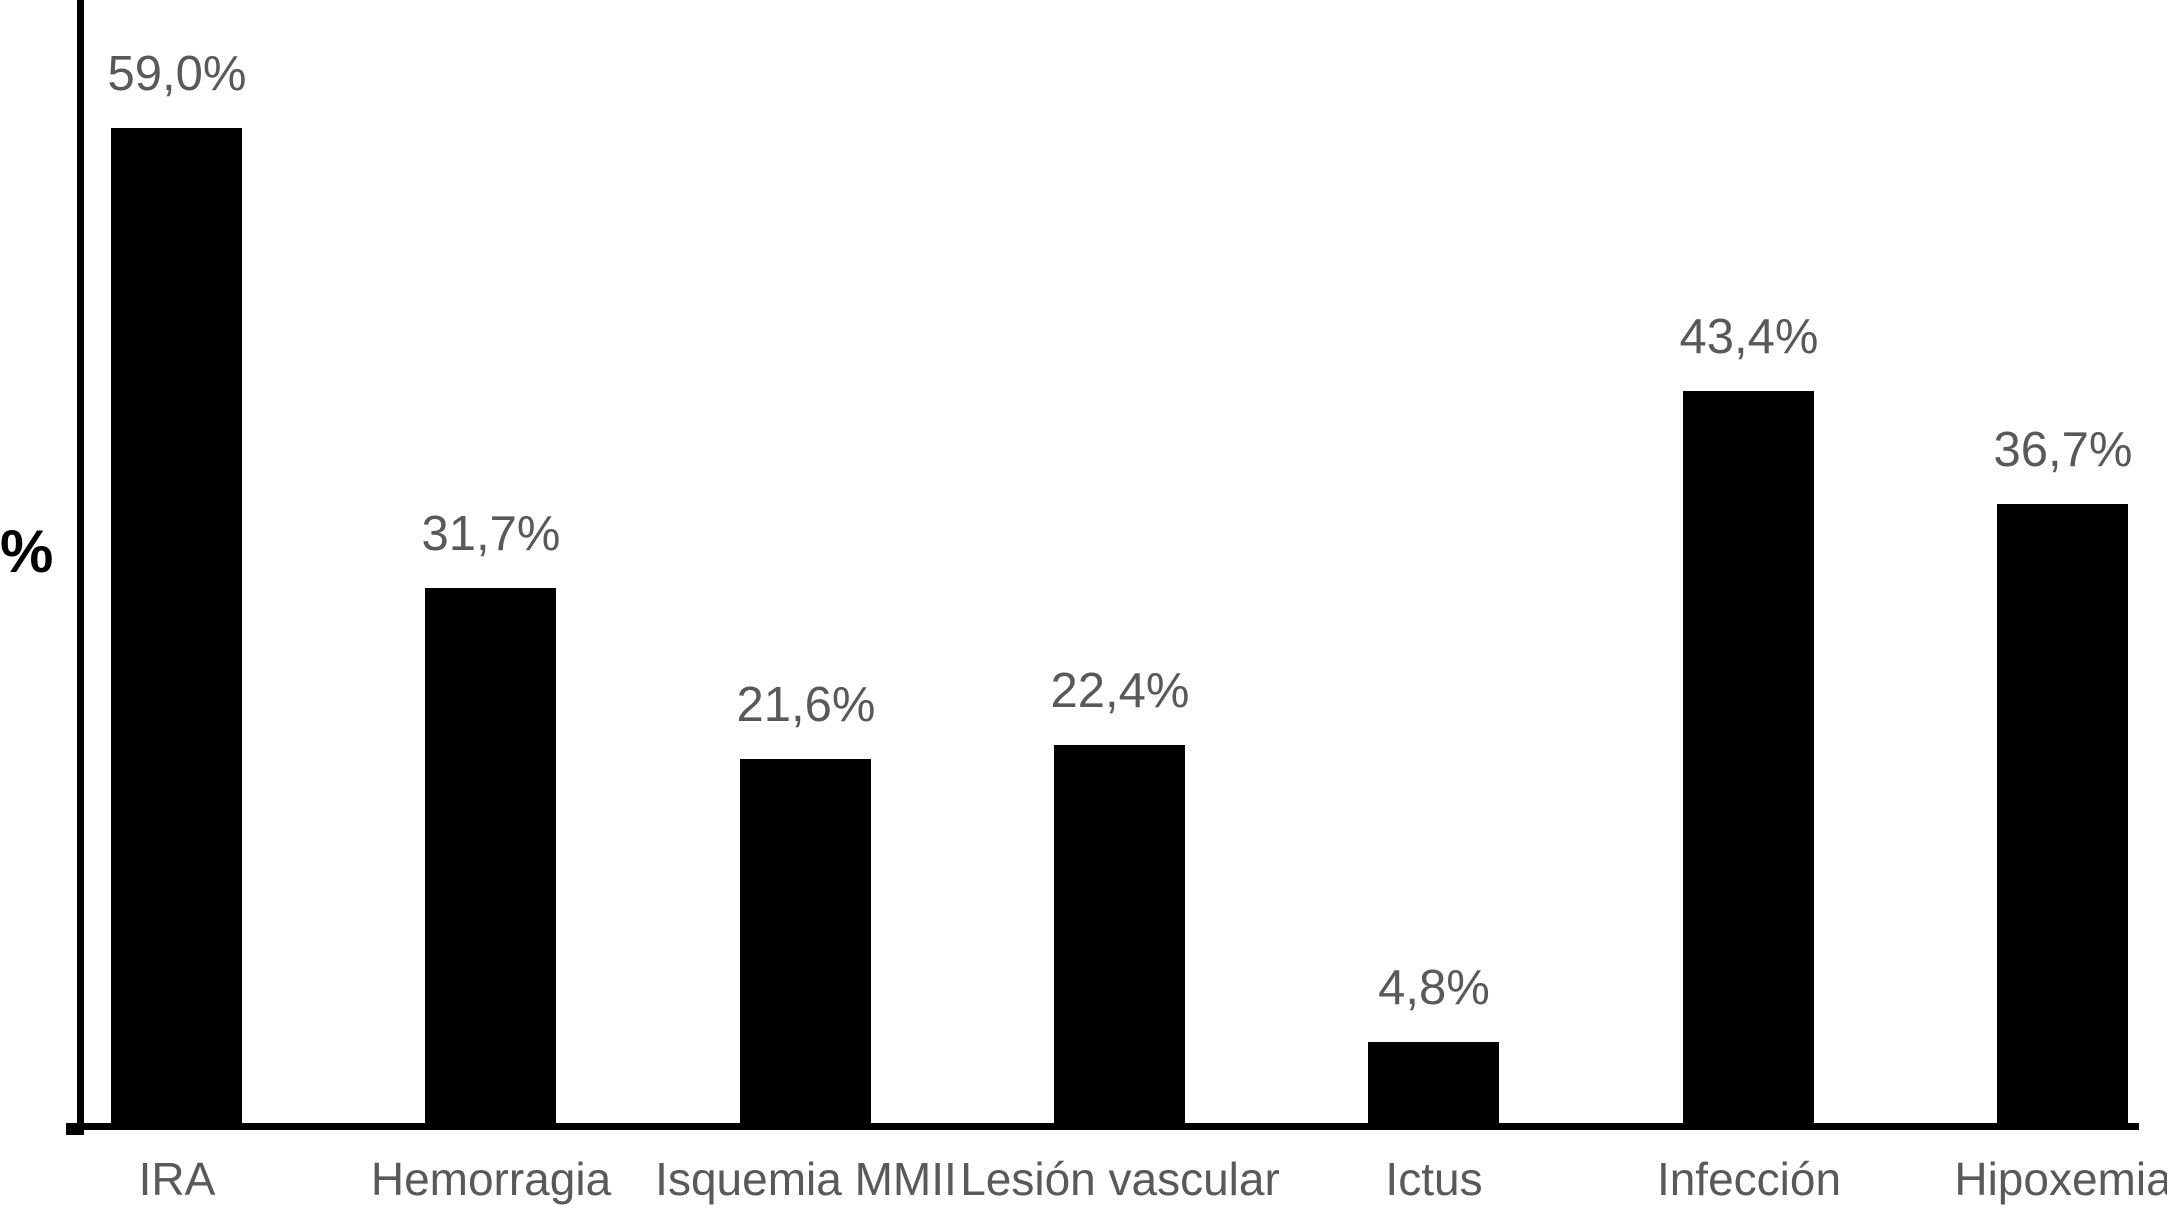  Describe the element at coordinates (806, 705) in the screenshot. I see `data-label: 21,6%` at that location.